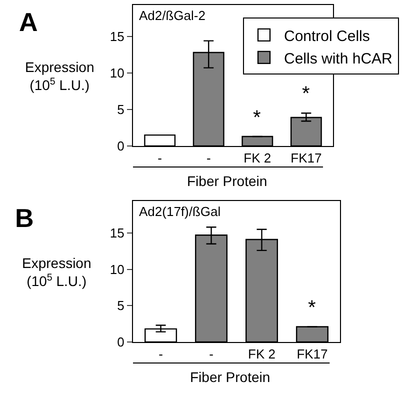 Image resolution: width=404 pixels, height=393 pixels. Describe the element at coordinates (338, 59) in the screenshot. I see `legend-label: Cells with hCAR` at that location.